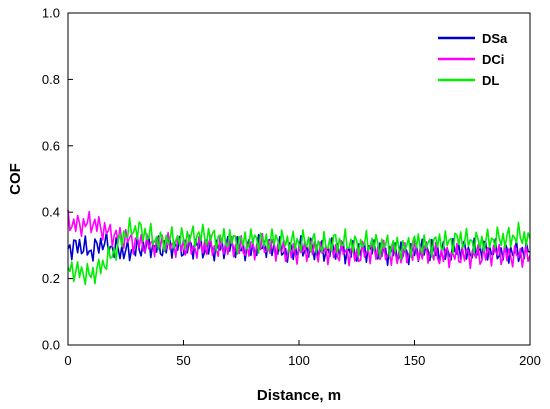 Image resolution: width=550 pixels, height=409 pixels. Describe the element at coordinates (299, 251) in the screenshot. I see `series-line-dl` at that location.